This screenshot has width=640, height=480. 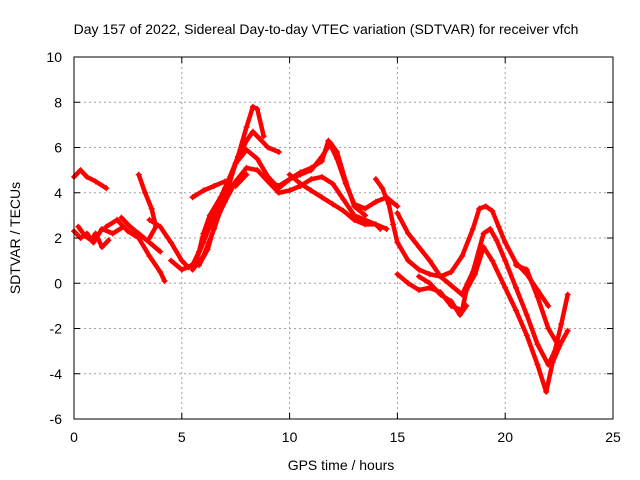 What do you see at coordinates (58, 148) in the screenshot?
I see `y-tick-label: 6` at bounding box center [58, 148].